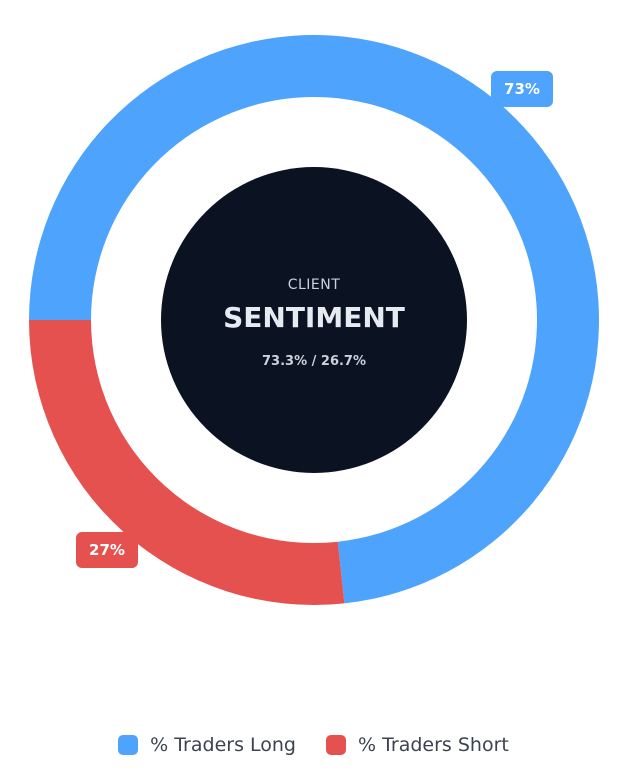  I want to click on center-label-ratio: 73.3% / 26.7%, so click(314, 361).